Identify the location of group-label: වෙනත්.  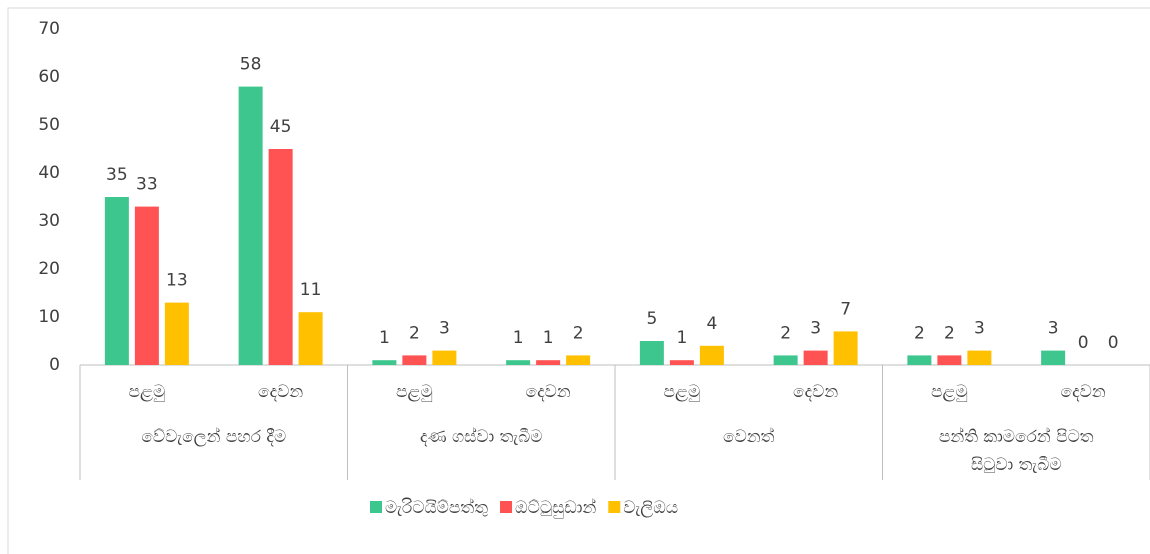
(749, 437).